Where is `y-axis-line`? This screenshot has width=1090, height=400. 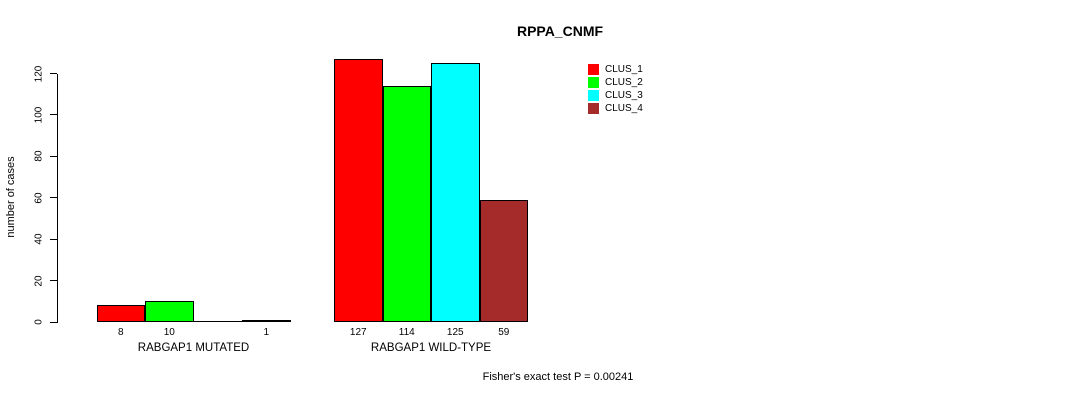 y-axis-line is located at coordinates (57, 198).